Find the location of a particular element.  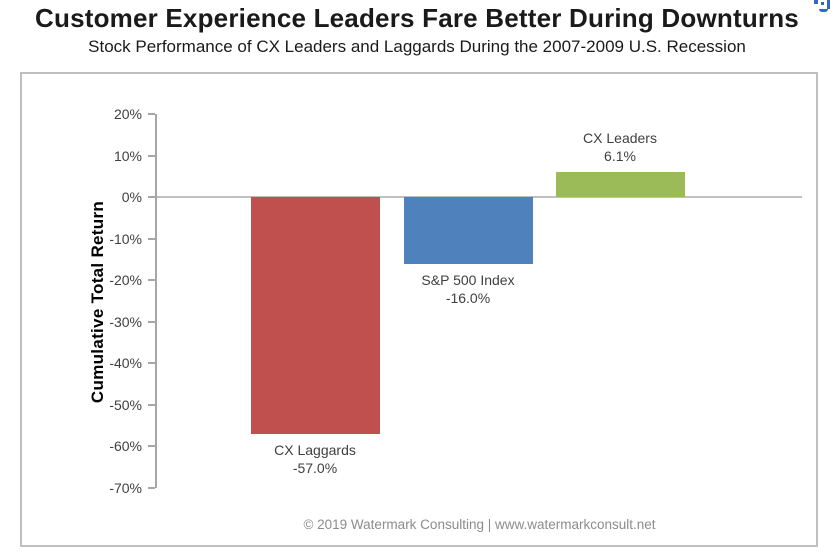

bar-label-cx-laggards: CX Laggards -57.0% is located at coordinates (315, 459).